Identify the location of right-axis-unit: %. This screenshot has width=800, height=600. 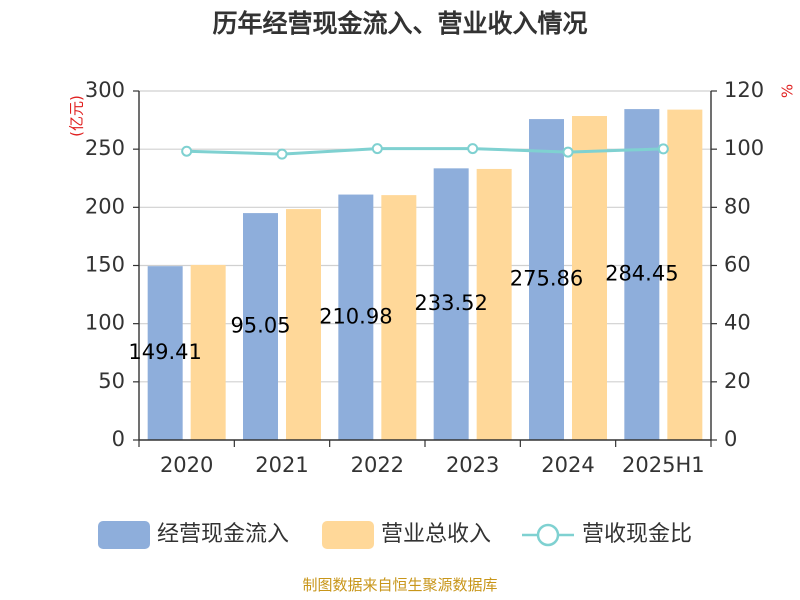
(788, 91).